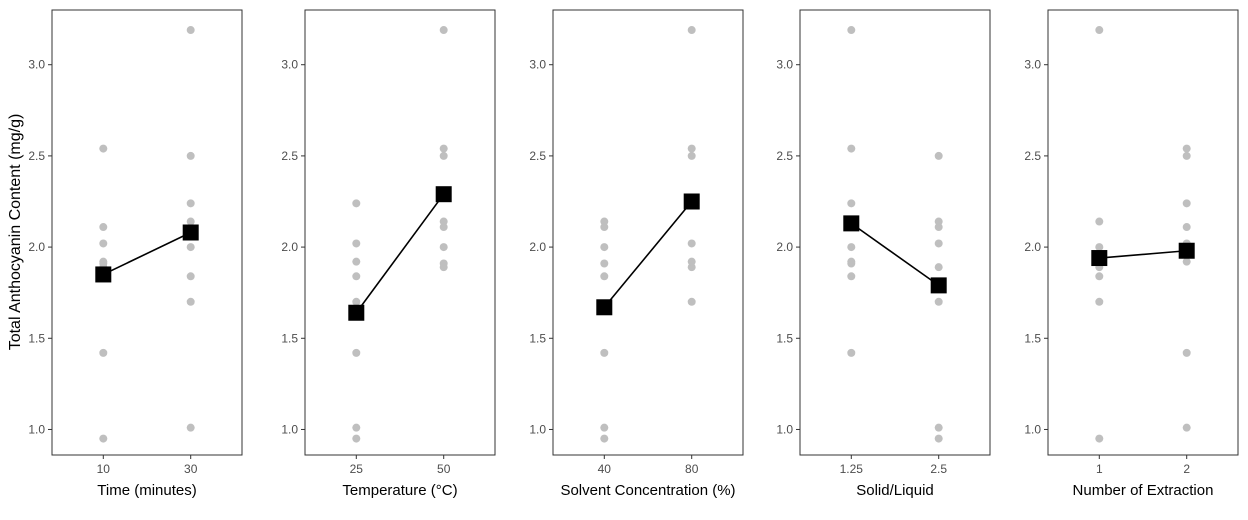 This screenshot has height=520, width=1248. Describe the element at coordinates (692, 469) in the screenshot. I see `x-tick-label: 80` at that location.